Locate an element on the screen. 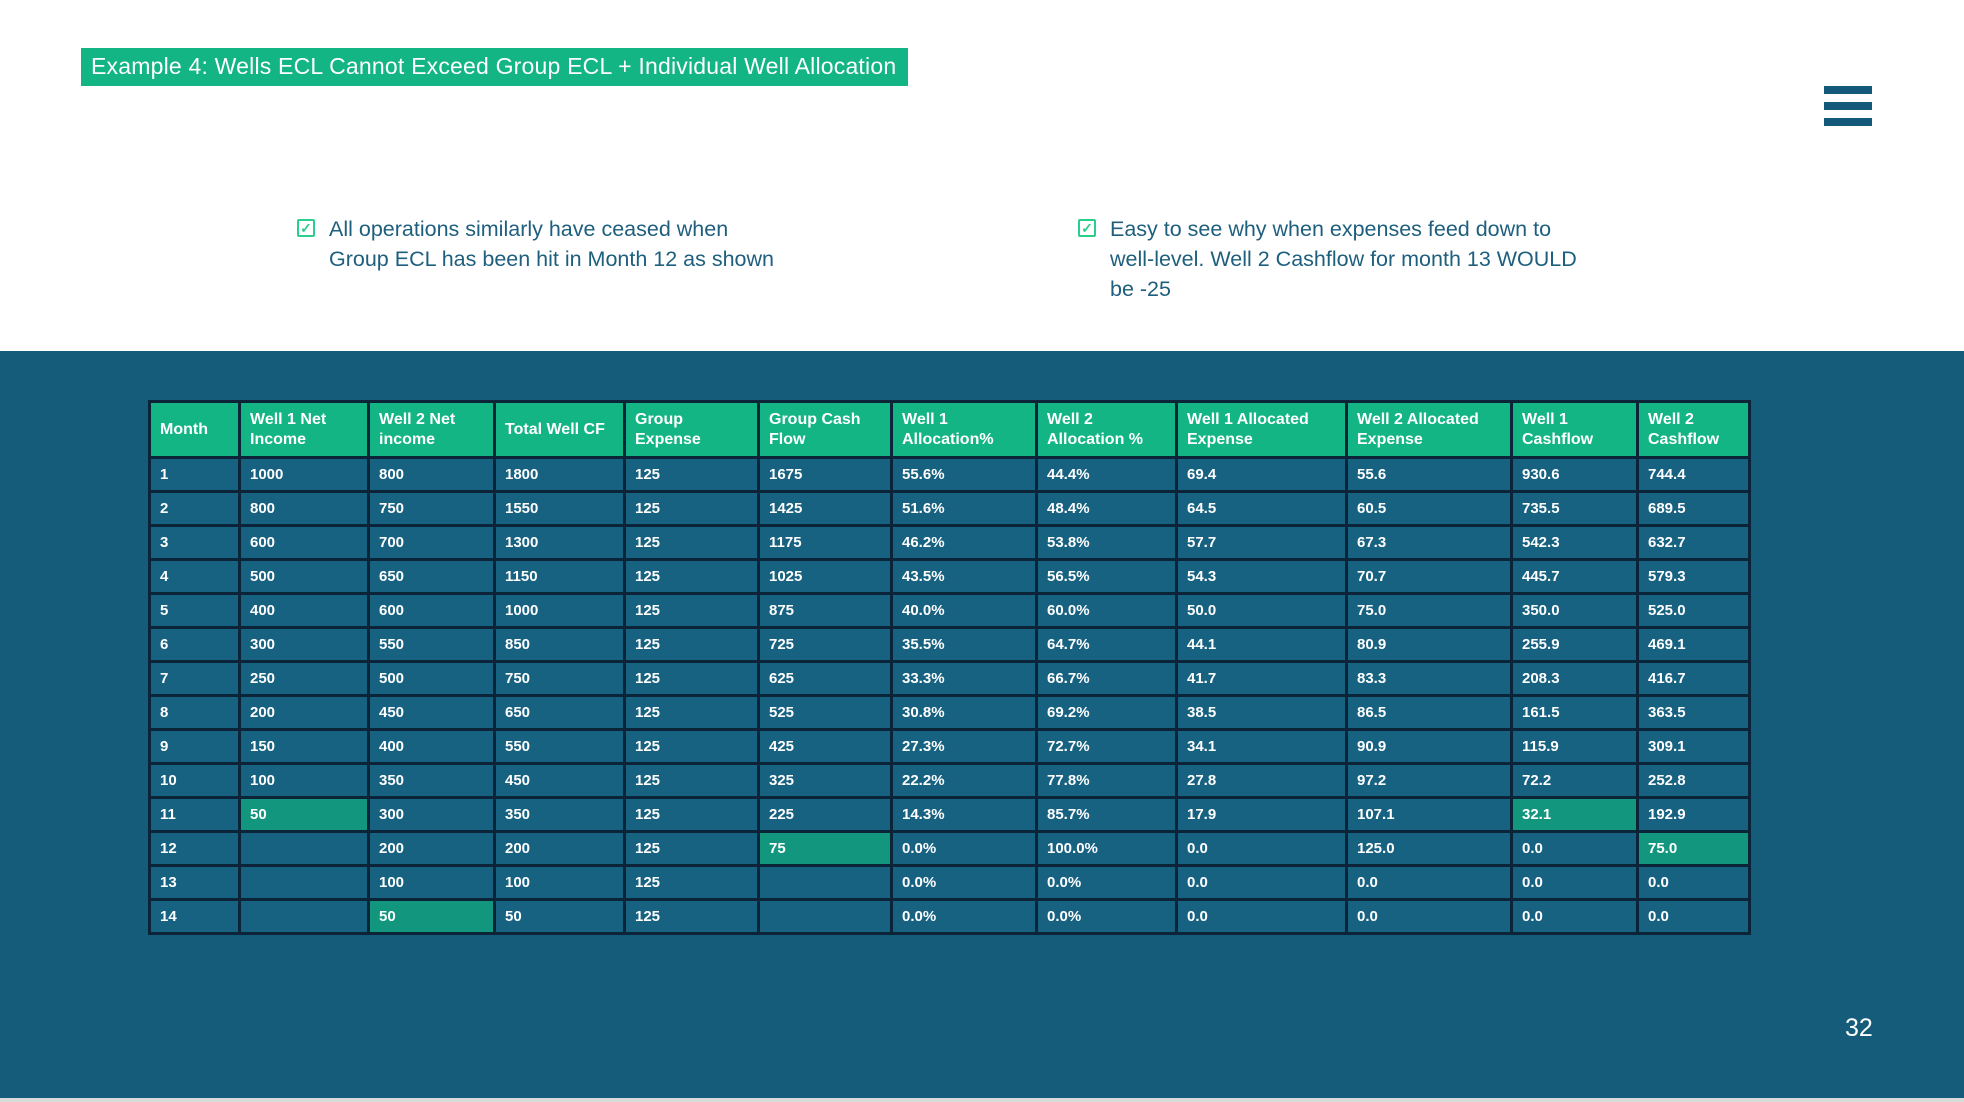 The width and height of the screenshot is (1964, 1102). table-cell: 255.9 is located at coordinates (1574, 644).